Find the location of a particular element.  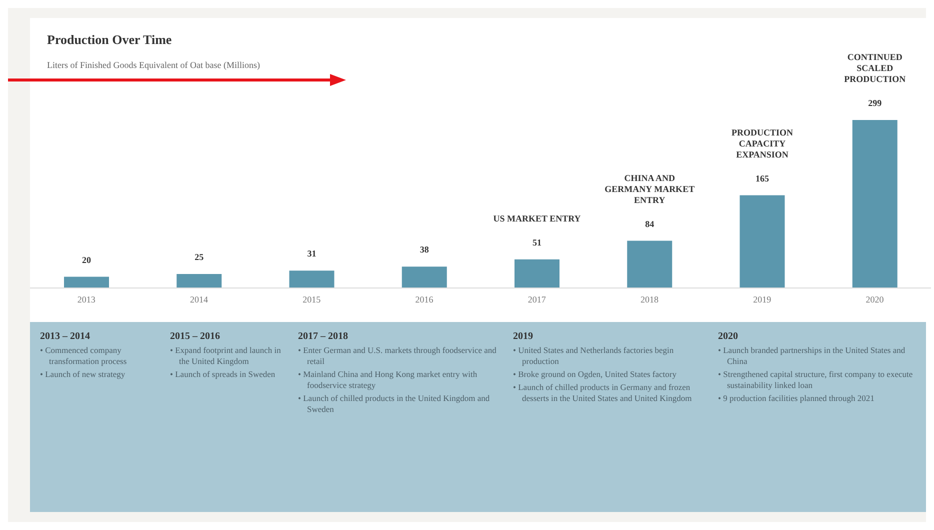

x-tick-label: 2018 is located at coordinates (649, 299).